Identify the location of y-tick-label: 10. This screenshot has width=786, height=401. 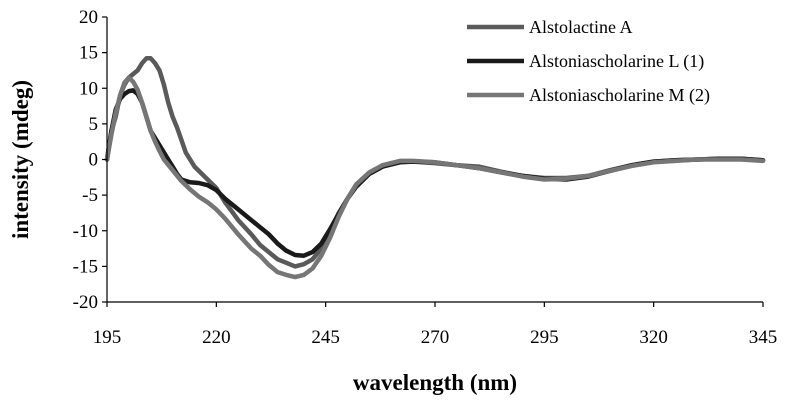
(88, 88).